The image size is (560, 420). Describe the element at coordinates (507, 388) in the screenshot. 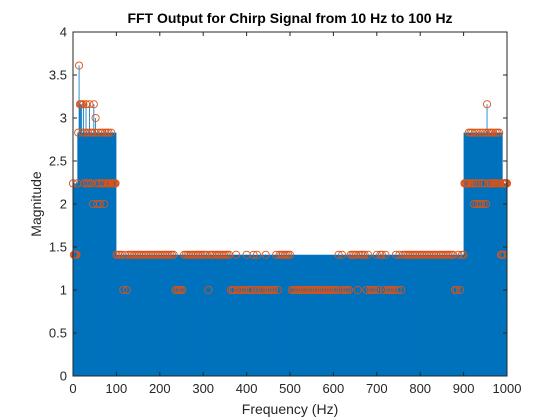

I see `x-tick-label: 1000` at that location.